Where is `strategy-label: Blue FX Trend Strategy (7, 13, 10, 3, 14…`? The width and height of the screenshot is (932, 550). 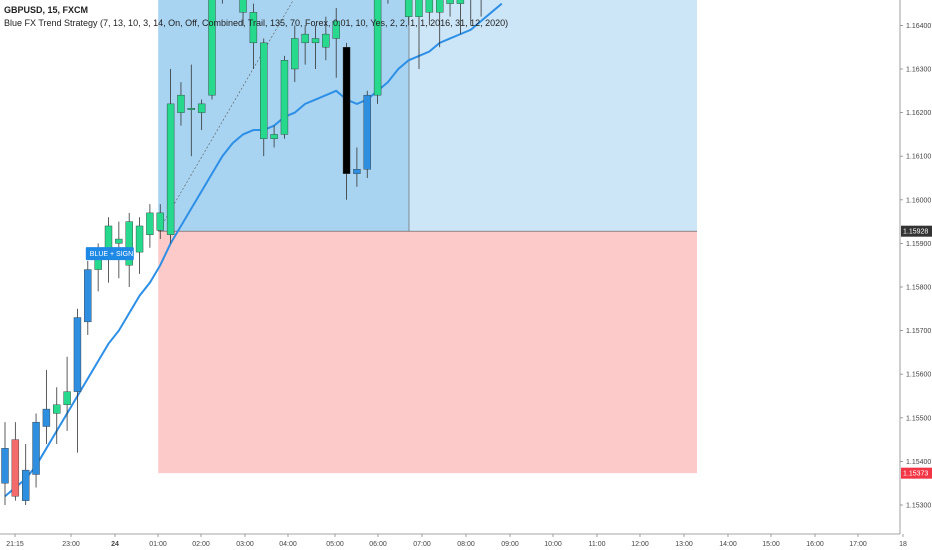
strategy-label: Blue FX Trend Strategy (7, 13, 10, 3, 14… is located at coordinates (256, 23).